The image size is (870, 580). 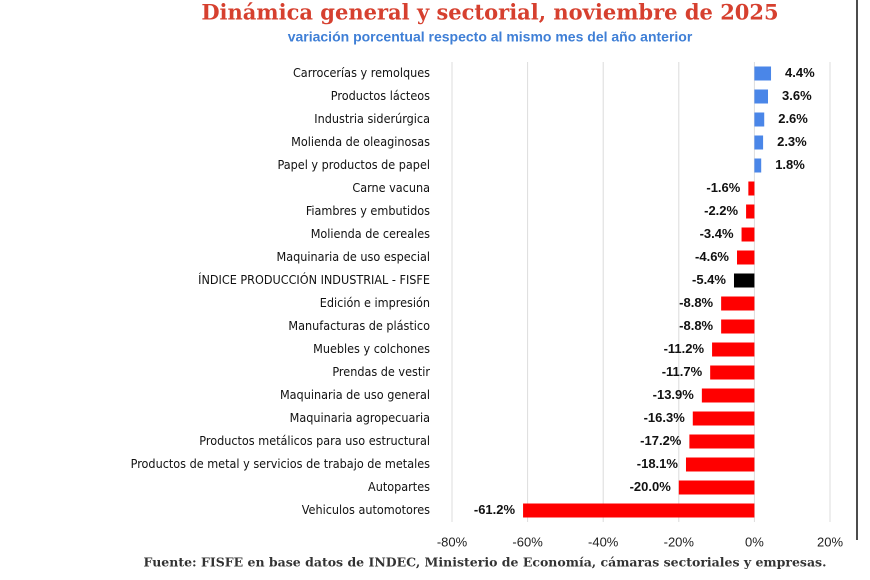 I want to click on category-label: Molienda de oleaginosas, so click(x=360, y=141).